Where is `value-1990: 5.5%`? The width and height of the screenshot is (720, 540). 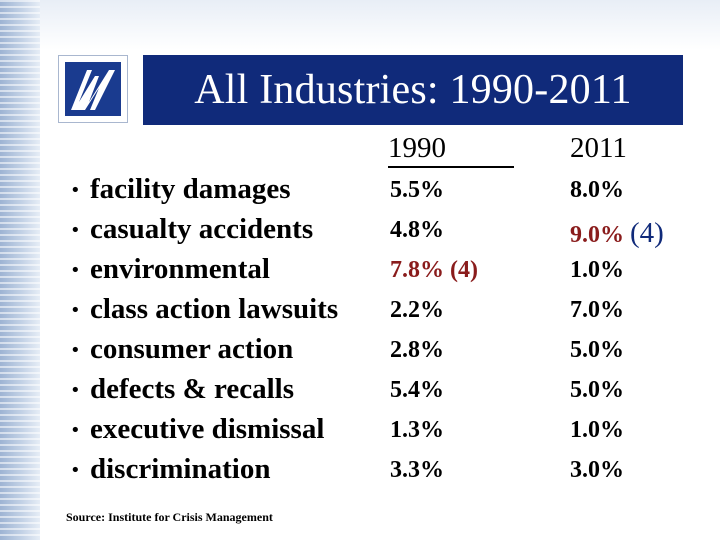
value-1990: 5.5% is located at coordinates (417, 190).